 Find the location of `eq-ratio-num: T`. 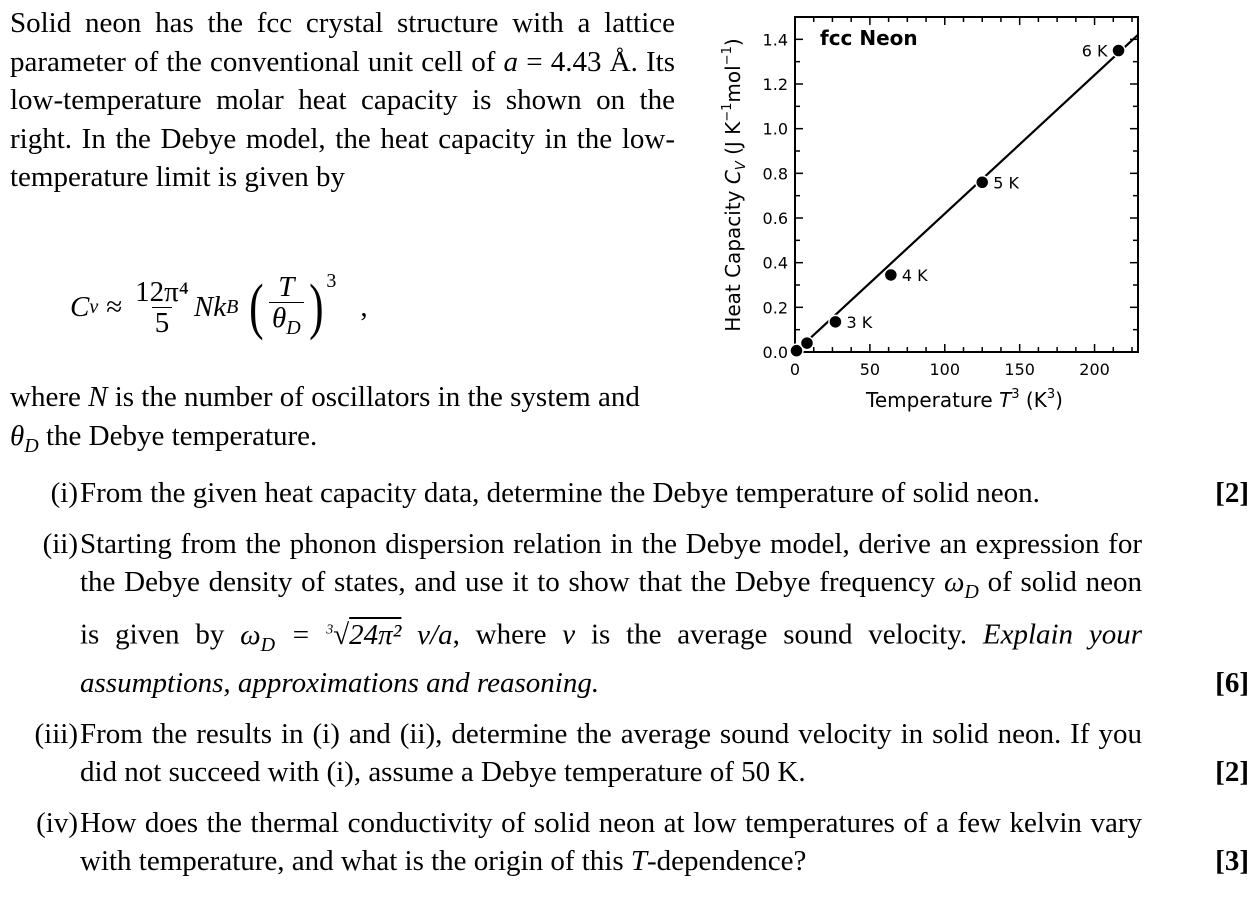

eq-ratio-num: T is located at coordinates (286, 286).